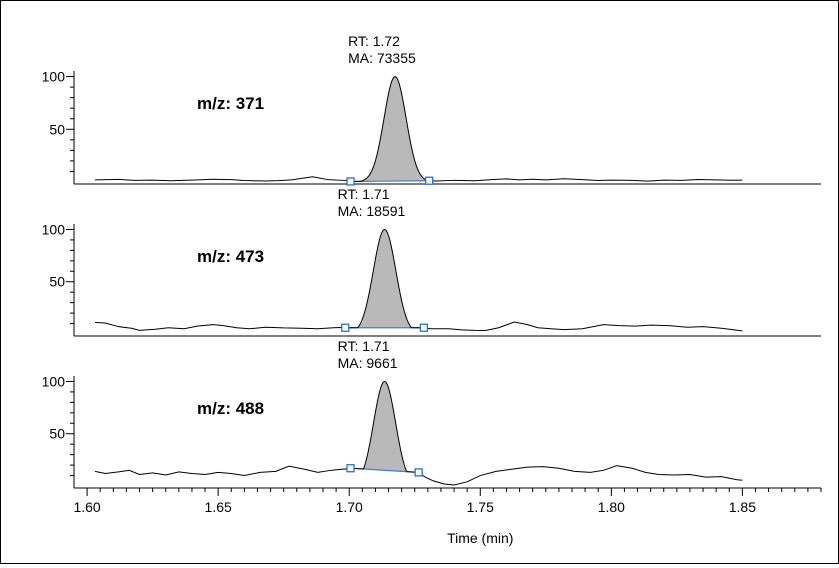 This screenshot has height=568, width=839. What do you see at coordinates (382, 58) in the screenshot?
I see `peak-area-label: MA: 73355` at bounding box center [382, 58].